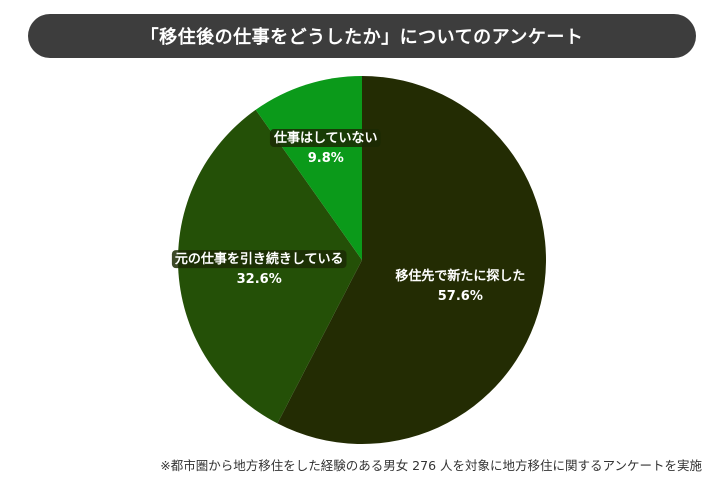 The width and height of the screenshot is (724, 485). I want to click on slice-label-2: 元の仕事を引き続きしている, so click(259, 259).